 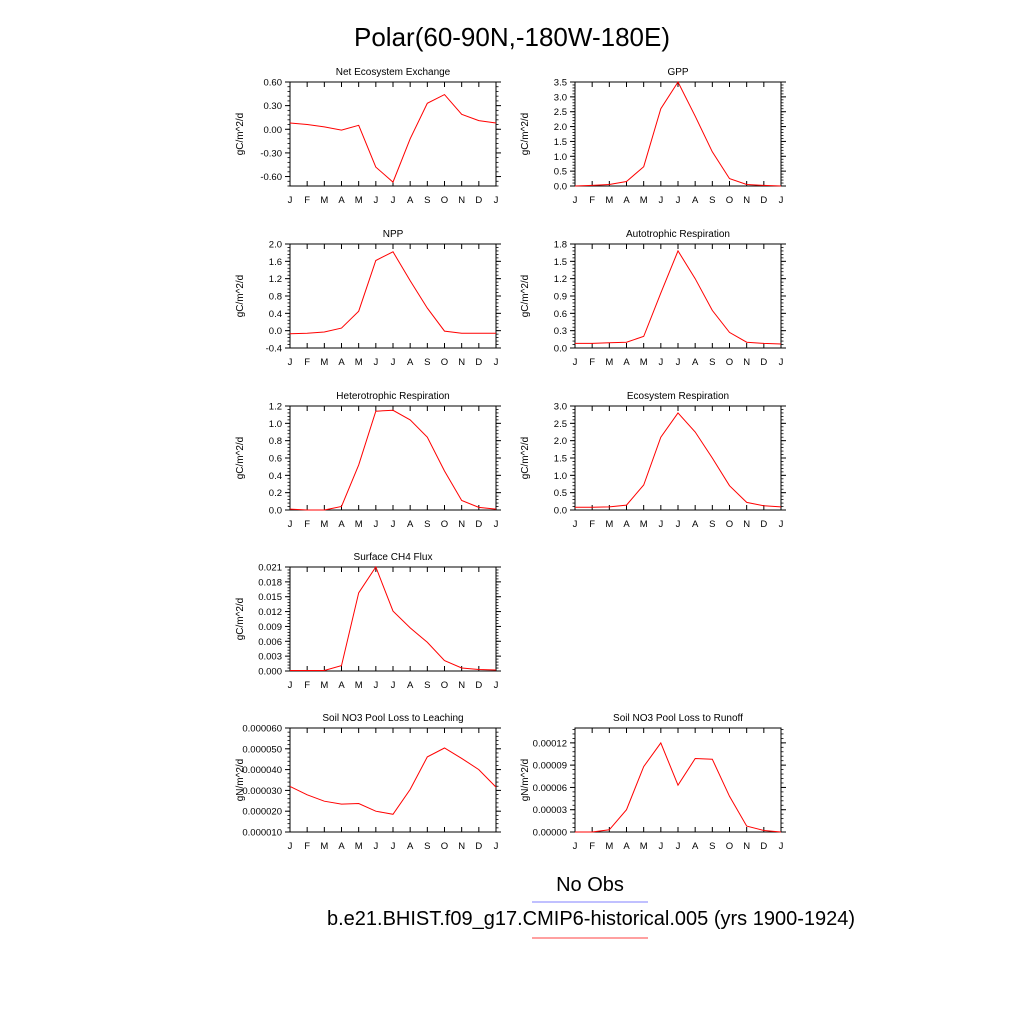 I want to click on panel-title: Heterotrophic Respiration, so click(x=392, y=396).